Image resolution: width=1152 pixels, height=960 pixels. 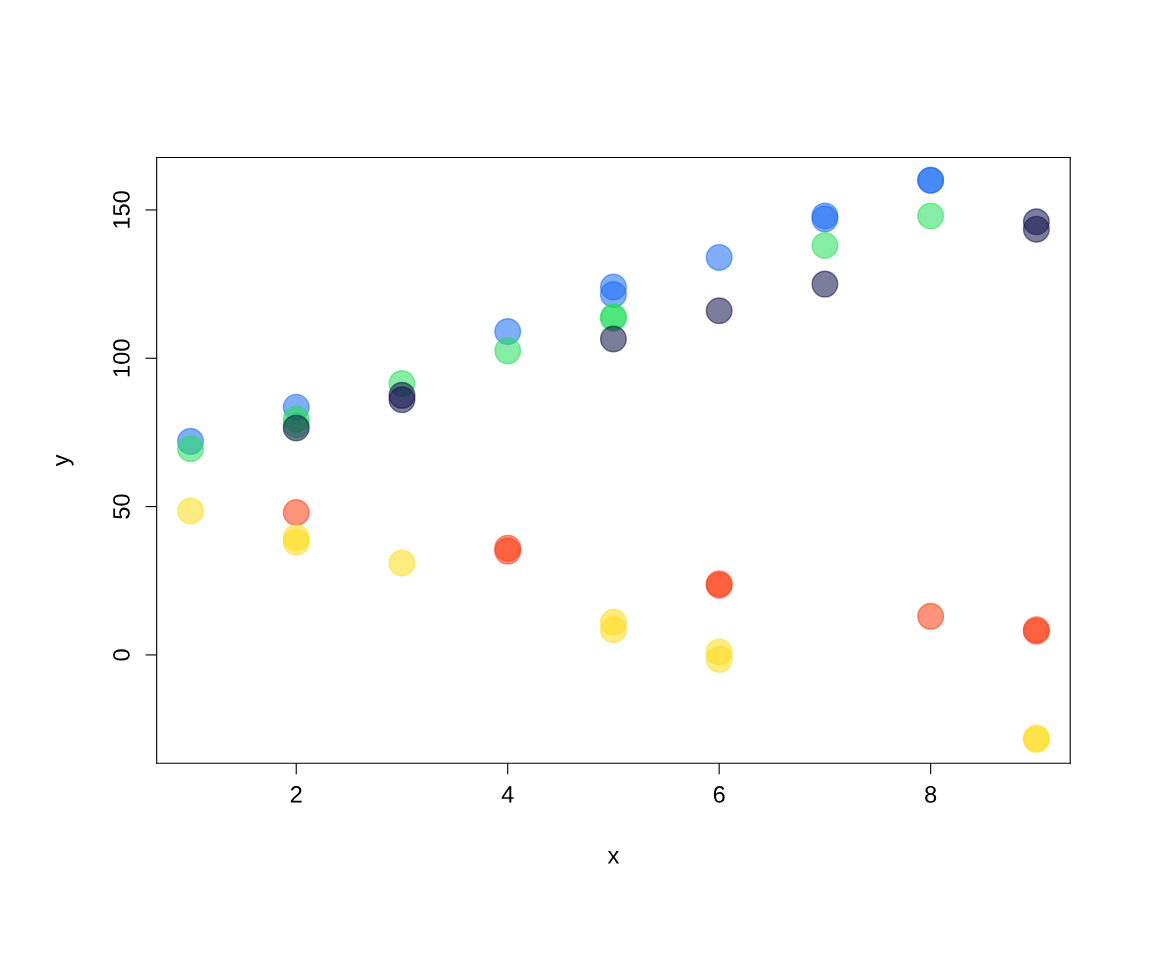 What do you see at coordinates (121, 209) in the screenshot?
I see `y-tick-label: 150` at bounding box center [121, 209].